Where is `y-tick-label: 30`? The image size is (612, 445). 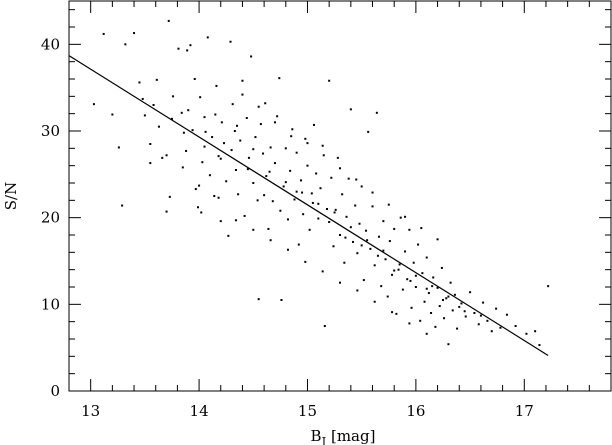
y-tick-label: 30 is located at coordinates (50, 131).